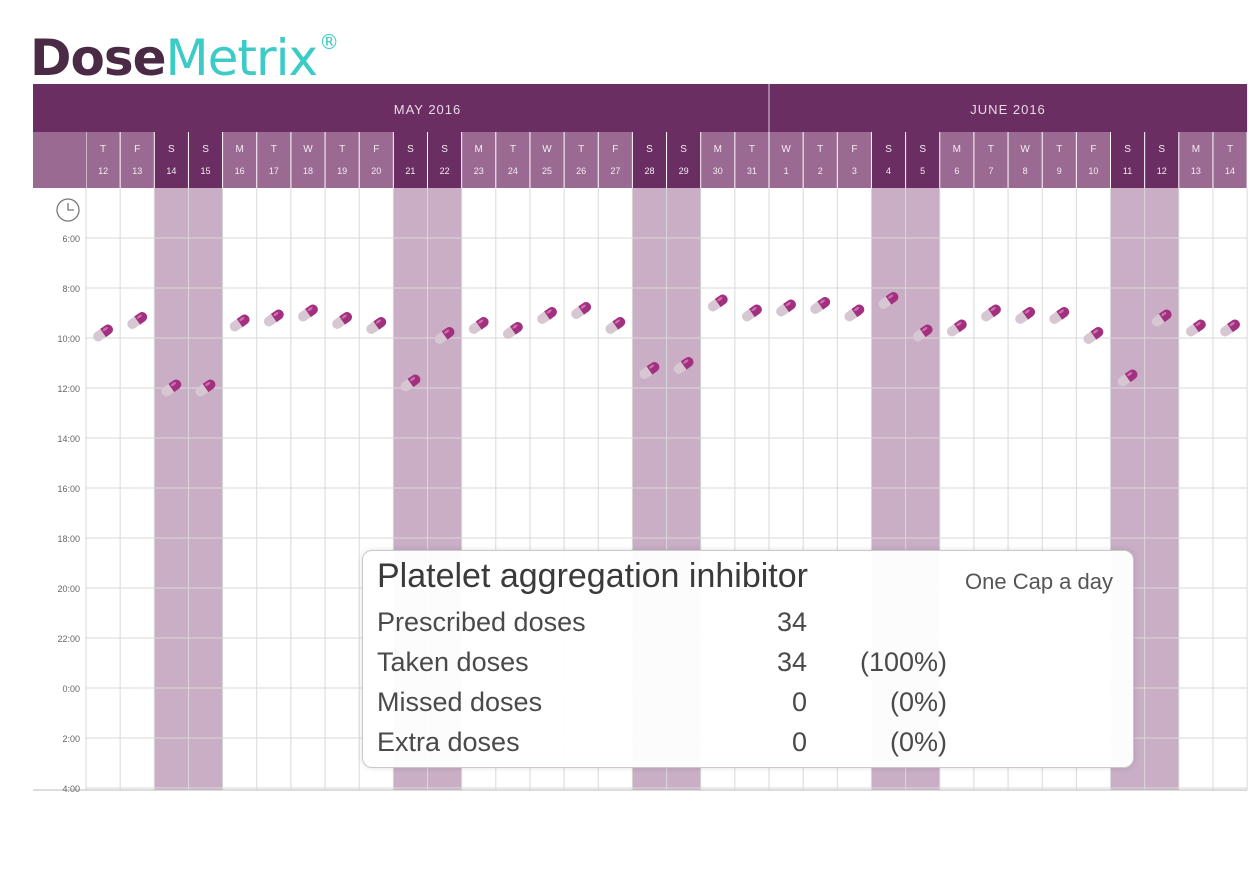 Image resolution: width=1250 pixels, height=888 pixels. Describe the element at coordinates (308, 171) in the screenshot. I see `day-date-label: 18` at that location.